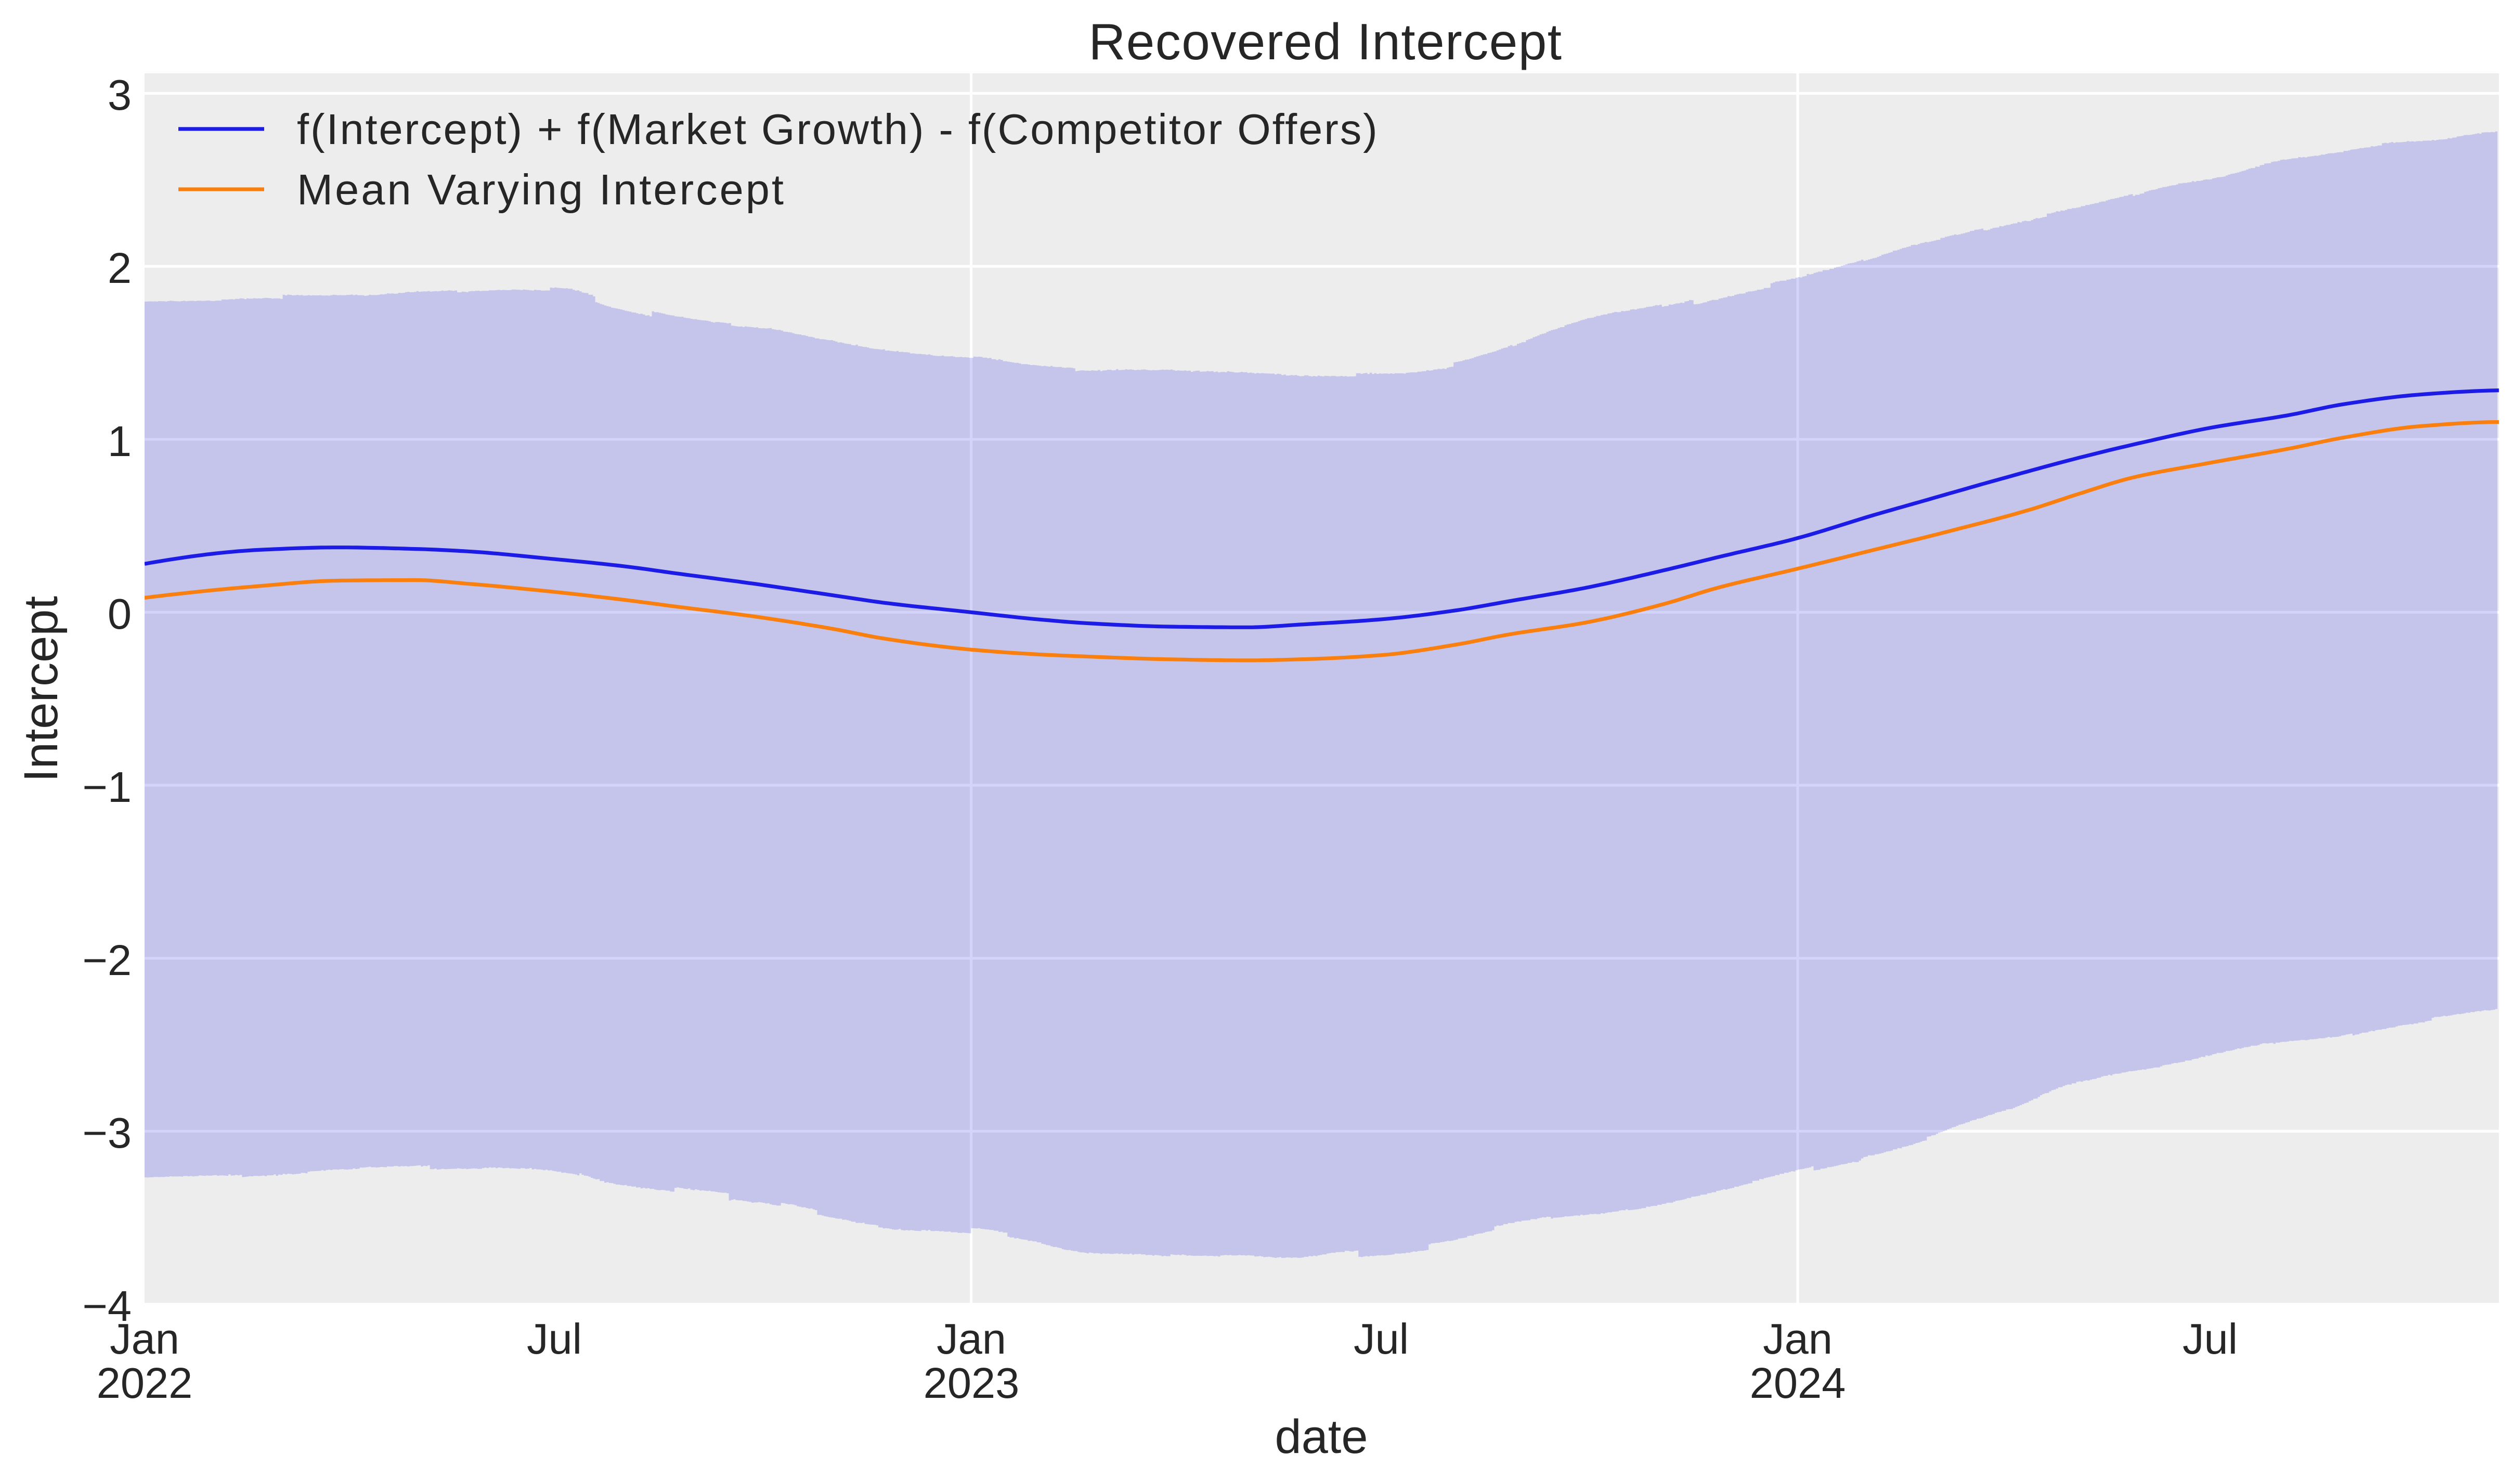 The image size is (2520, 1480). I want to click on svg-text: 2022, so click(145, 1383).